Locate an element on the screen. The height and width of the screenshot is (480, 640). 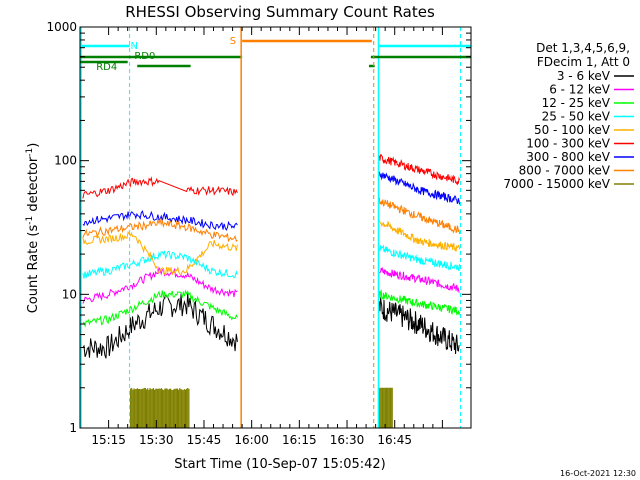
x-tick-label: 16:15 is located at coordinates (299, 440).